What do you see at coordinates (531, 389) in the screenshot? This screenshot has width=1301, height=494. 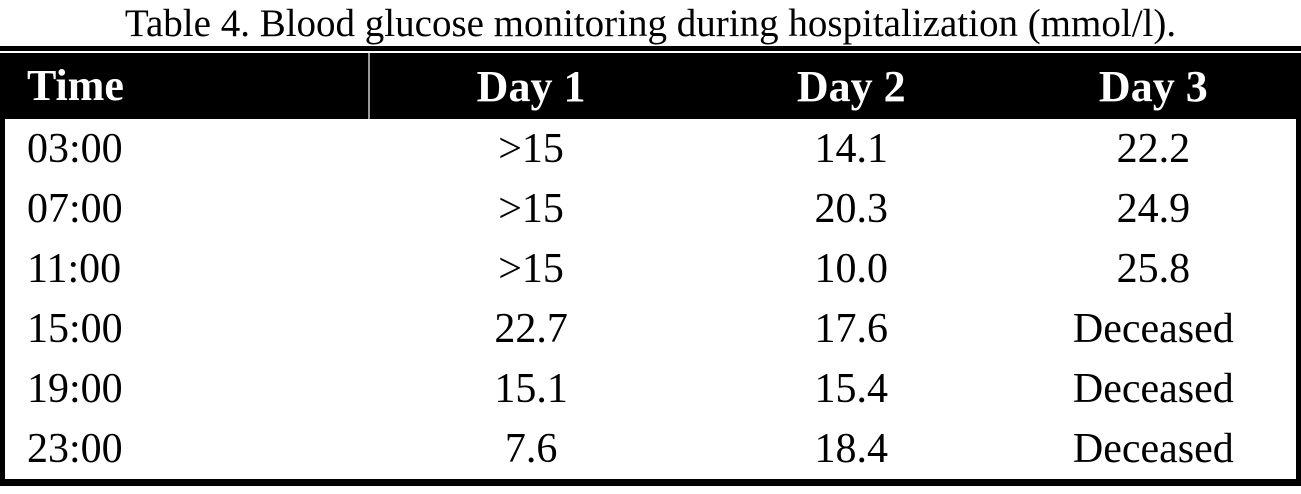 I see `cell-day1: 15.1` at bounding box center [531, 389].